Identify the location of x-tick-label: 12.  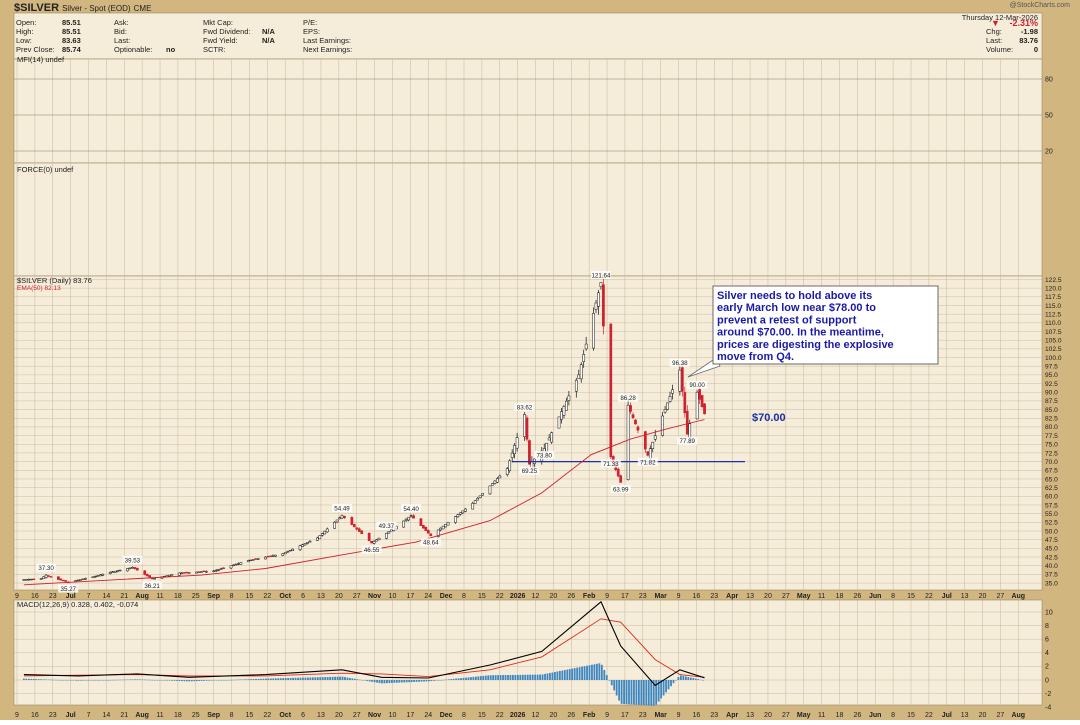
(536, 715).